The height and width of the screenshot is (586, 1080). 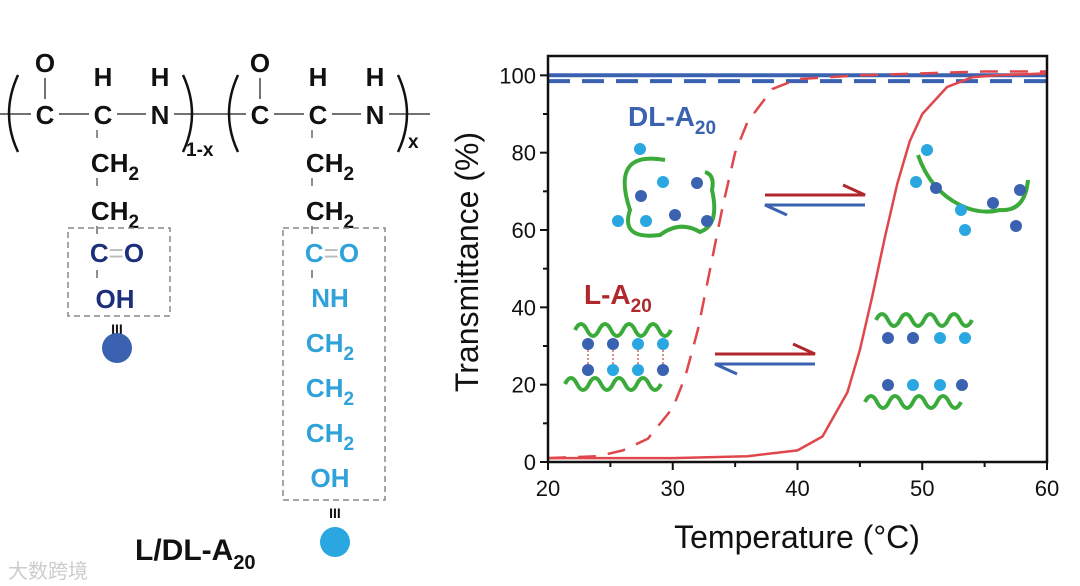 I want to click on y-tick-label: 60, so click(x=524, y=230).